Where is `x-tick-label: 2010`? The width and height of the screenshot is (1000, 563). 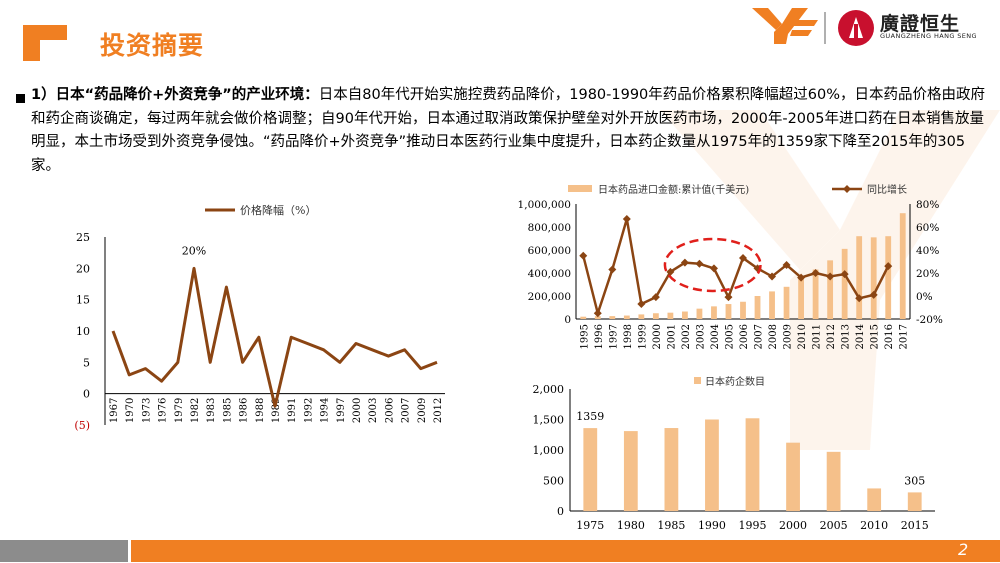
x-tick-label: 2010 is located at coordinates (874, 525).